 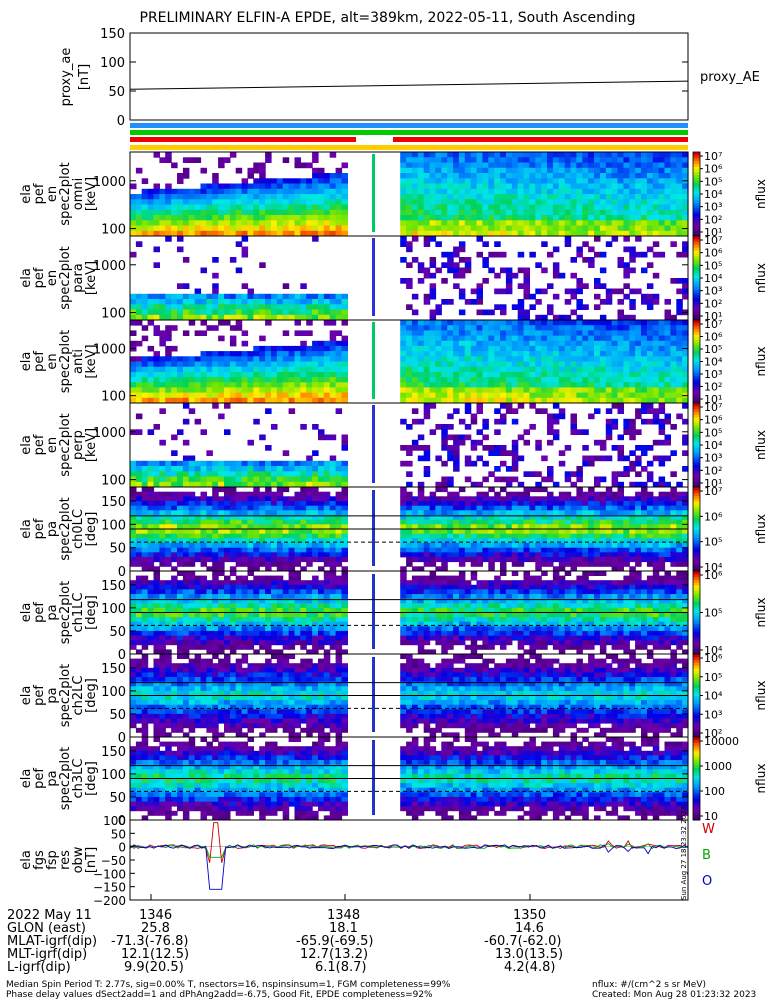 What do you see at coordinates (409, 136) in the screenshot?
I see `status-bars` at bounding box center [409, 136].